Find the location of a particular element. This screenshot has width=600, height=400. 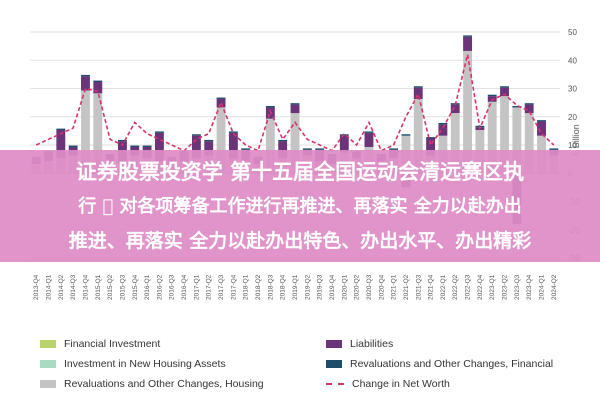

x-tick-label: 2014-Q3 is located at coordinates (73, 287).